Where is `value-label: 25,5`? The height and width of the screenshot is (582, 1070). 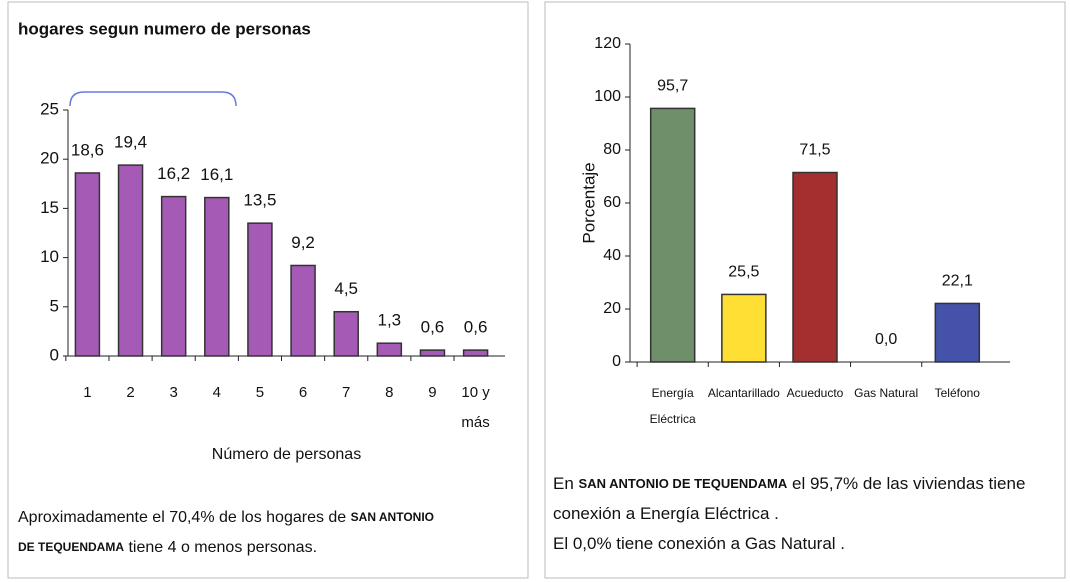 value-label: 25,5 is located at coordinates (743, 272).